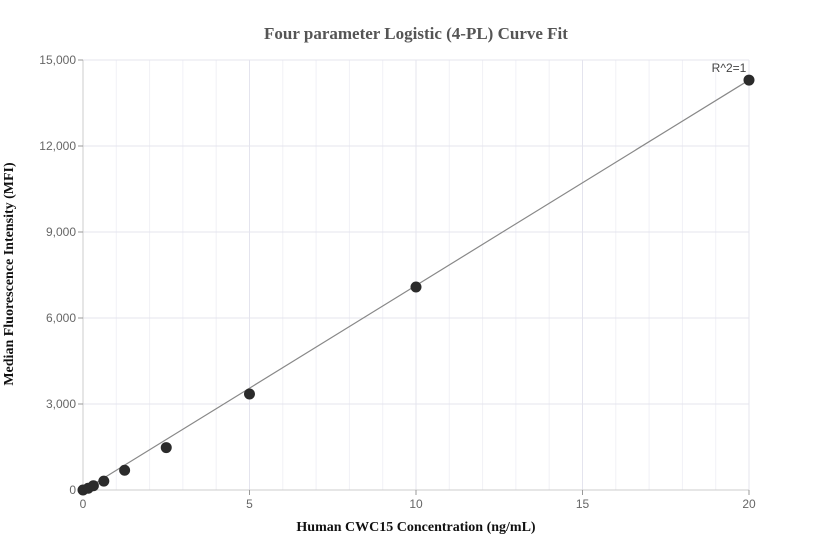 The width and height of the screenshot is (832, 560). What do you see at coordinates (72, 490) in the screenshot?
I see `y-tick-label: 0` at bounding box center [72, 490].